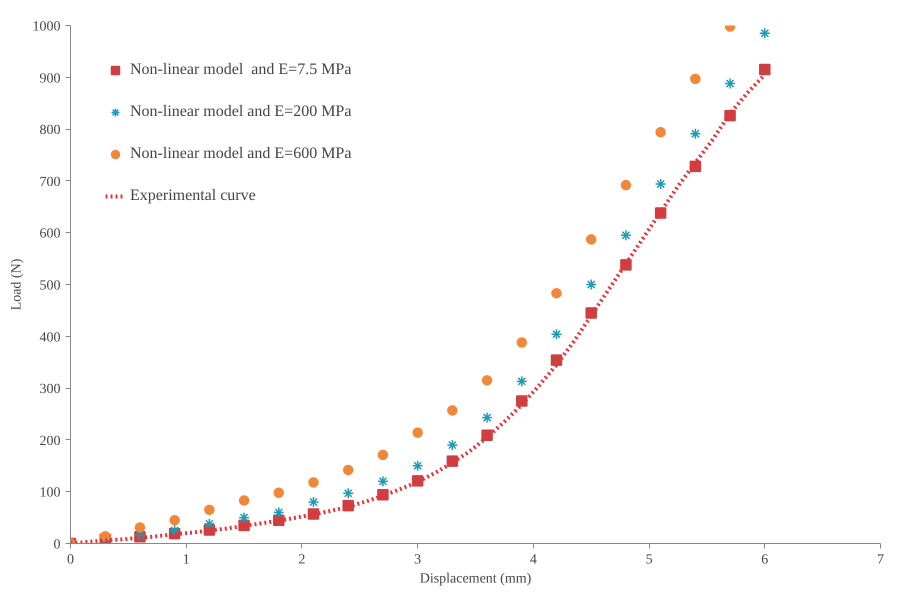 The image size is (903, 602). I want to click on y-tick-label: 900, so click(50, 78).